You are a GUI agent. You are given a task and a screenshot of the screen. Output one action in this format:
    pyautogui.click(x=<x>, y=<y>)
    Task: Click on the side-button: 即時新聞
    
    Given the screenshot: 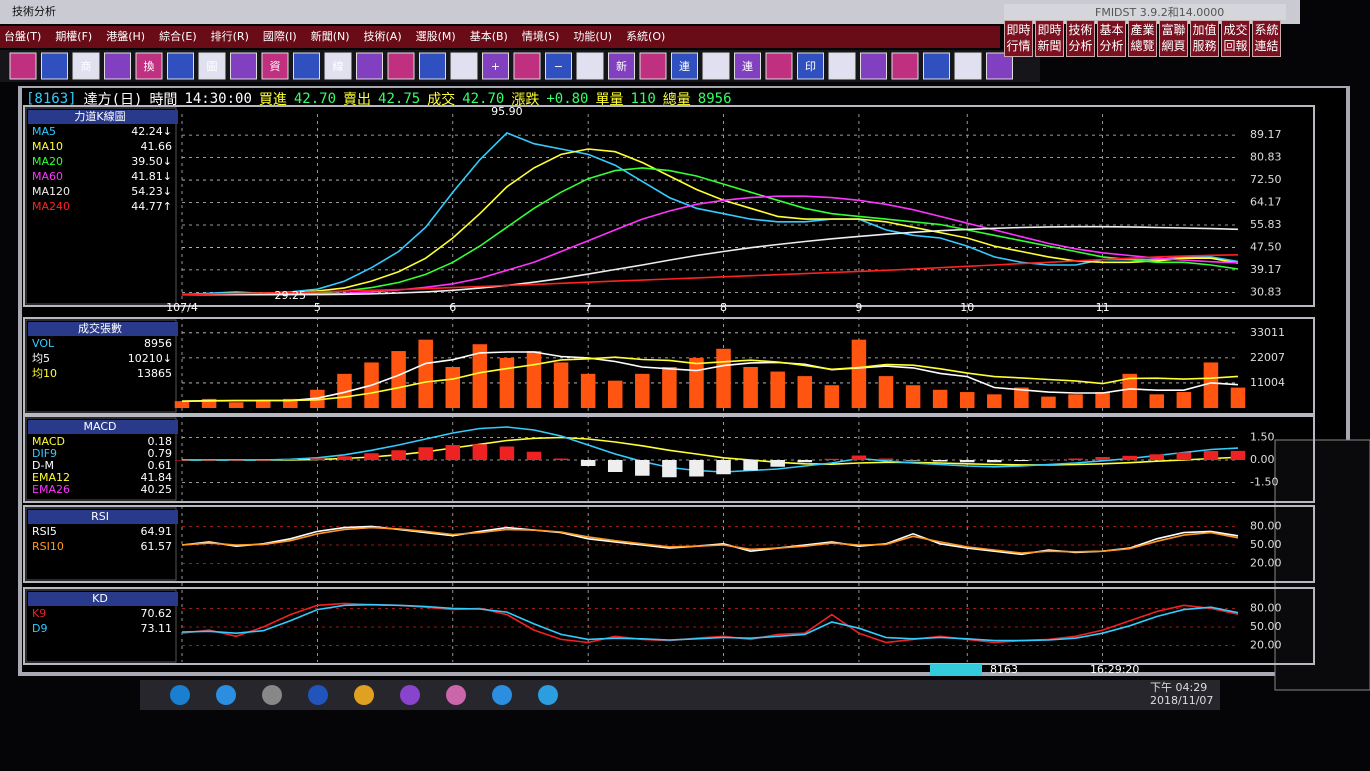 What is the action you would take?
    pyautogui.click(x=1049, y=38)
    